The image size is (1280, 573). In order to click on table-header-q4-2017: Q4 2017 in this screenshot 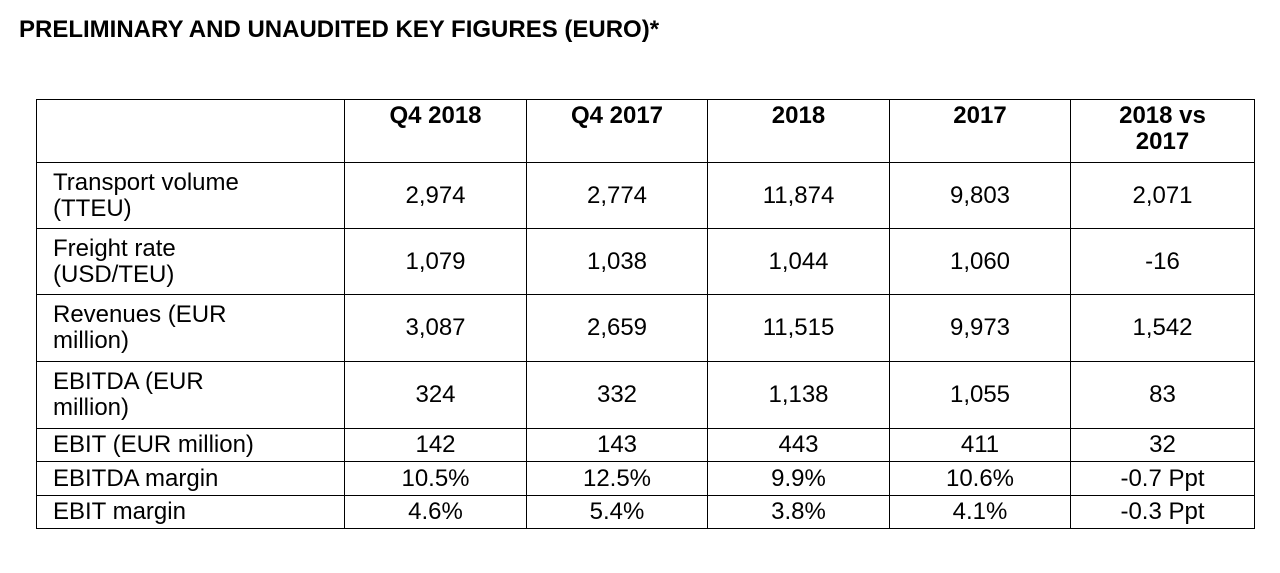, I will do `click(617, 131)`.